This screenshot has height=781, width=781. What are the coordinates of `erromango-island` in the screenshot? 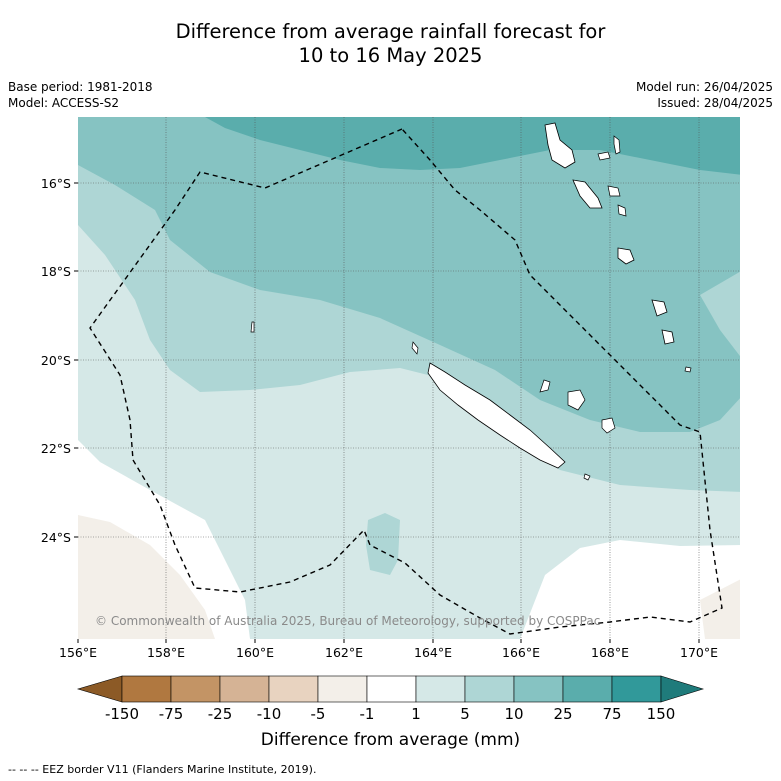 It's located at (659, 308).